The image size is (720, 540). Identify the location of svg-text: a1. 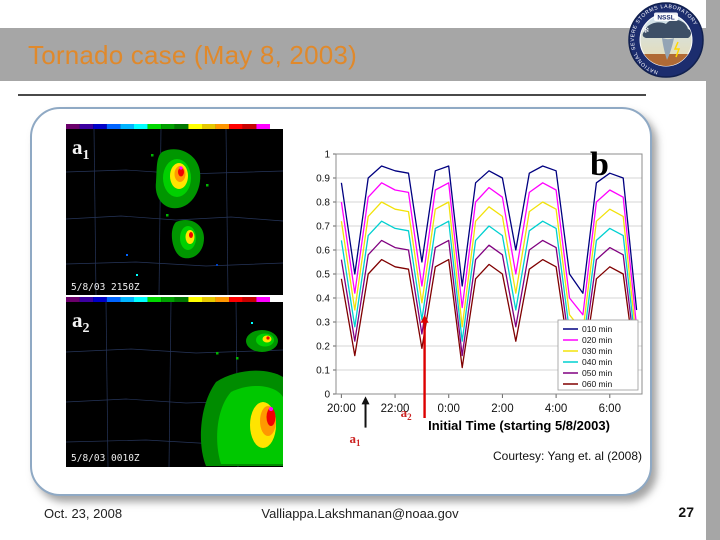
(356, 439).